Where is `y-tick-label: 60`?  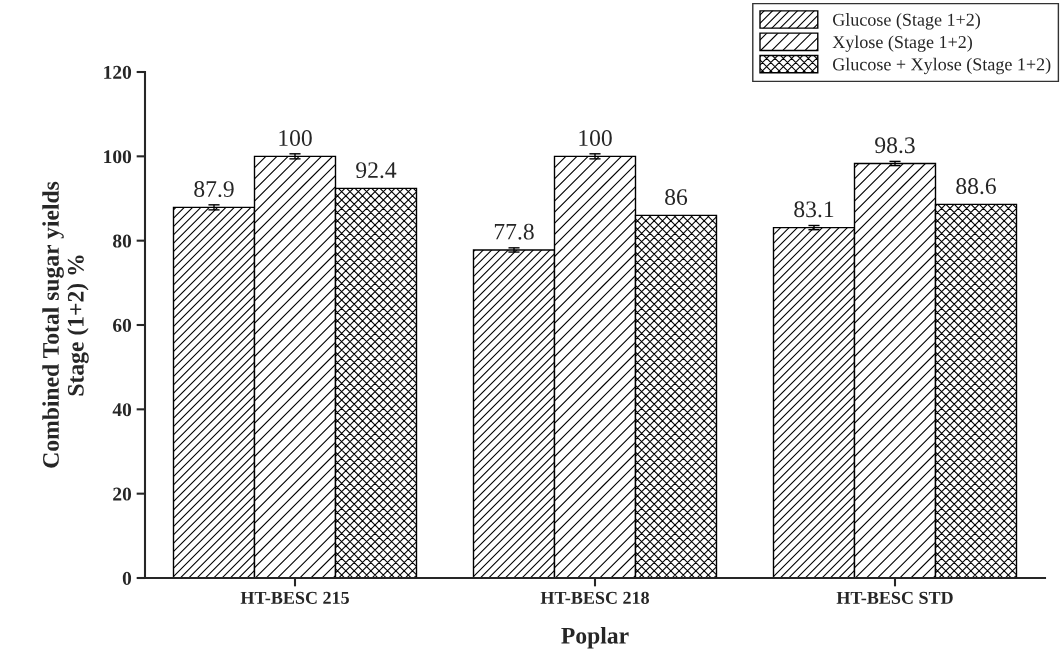 y-tick-label: 60 is located at coordinates (122, 325).